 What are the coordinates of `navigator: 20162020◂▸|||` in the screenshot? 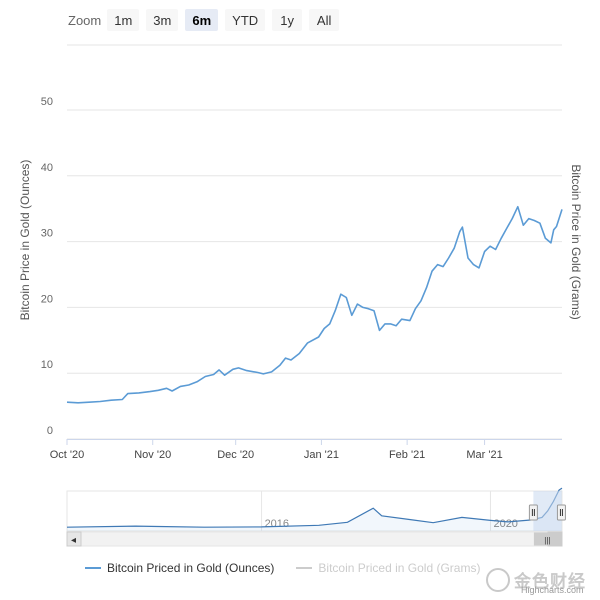 It's located at (316, 517).